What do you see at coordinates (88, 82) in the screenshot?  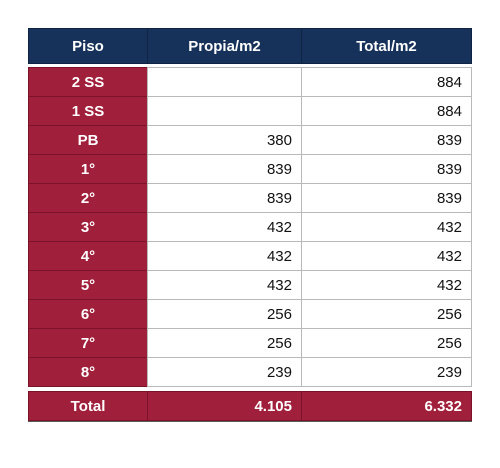 I see `floor-label: 2 SS` at bounding box center [88, 82].